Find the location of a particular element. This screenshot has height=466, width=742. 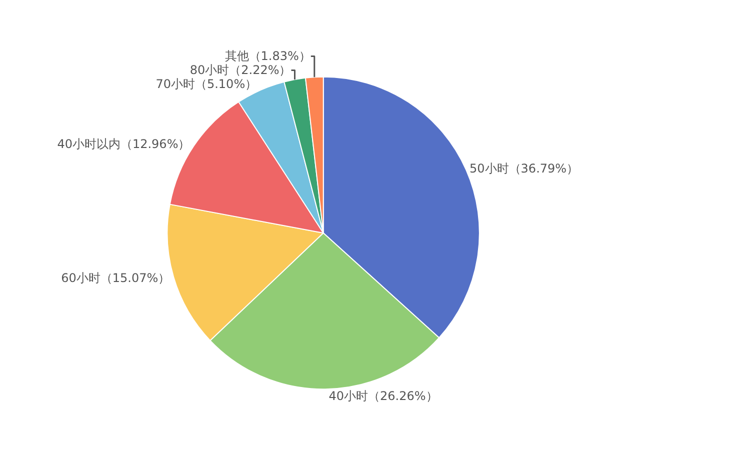

slice-label: 70小时（5.10%） is located at coordinates (207, 84).